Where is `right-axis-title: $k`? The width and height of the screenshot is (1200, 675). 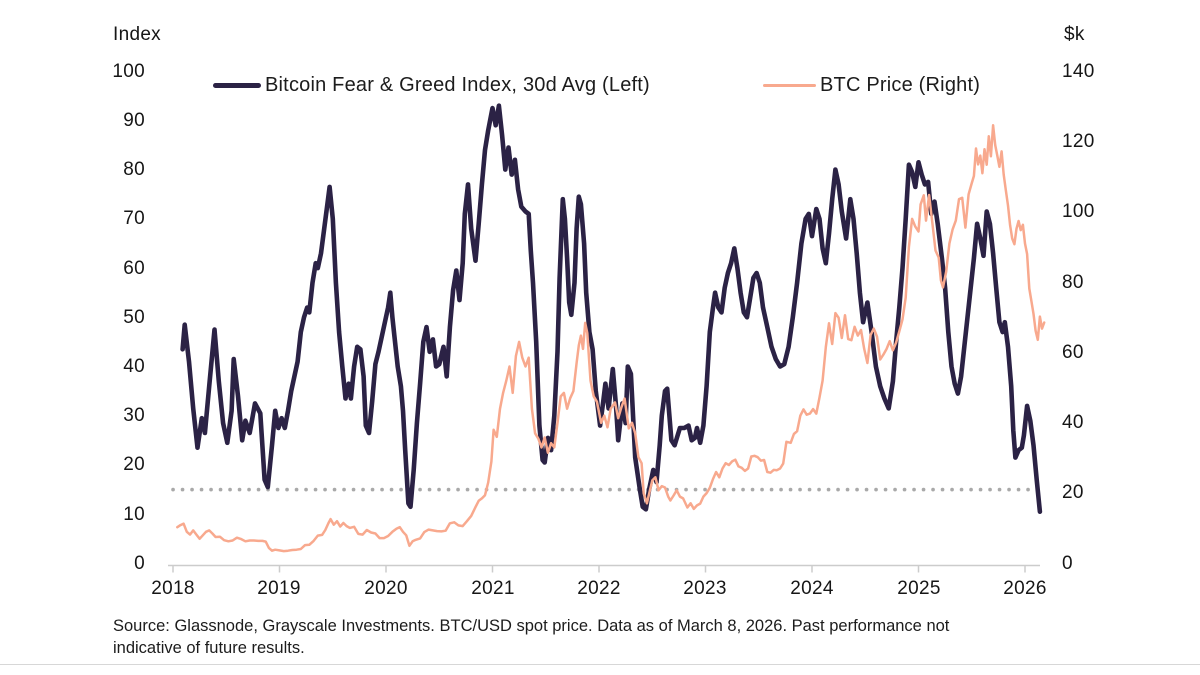 right-axis-title: $k is located at coordinates (1074, 34).